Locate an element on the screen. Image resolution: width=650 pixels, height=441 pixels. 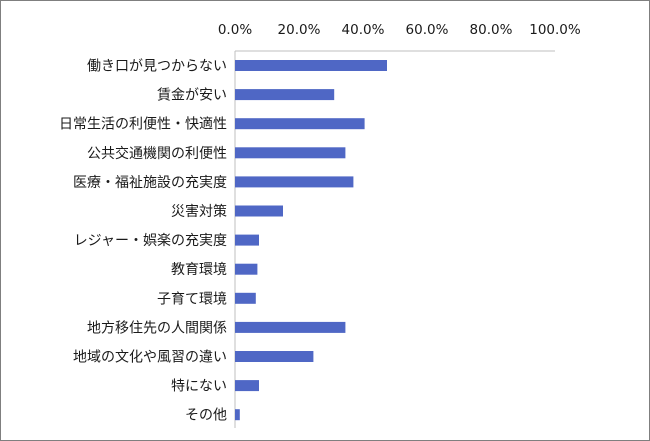
category-label: 公共交通機関の利便性 is located at coordinates (157, 153).